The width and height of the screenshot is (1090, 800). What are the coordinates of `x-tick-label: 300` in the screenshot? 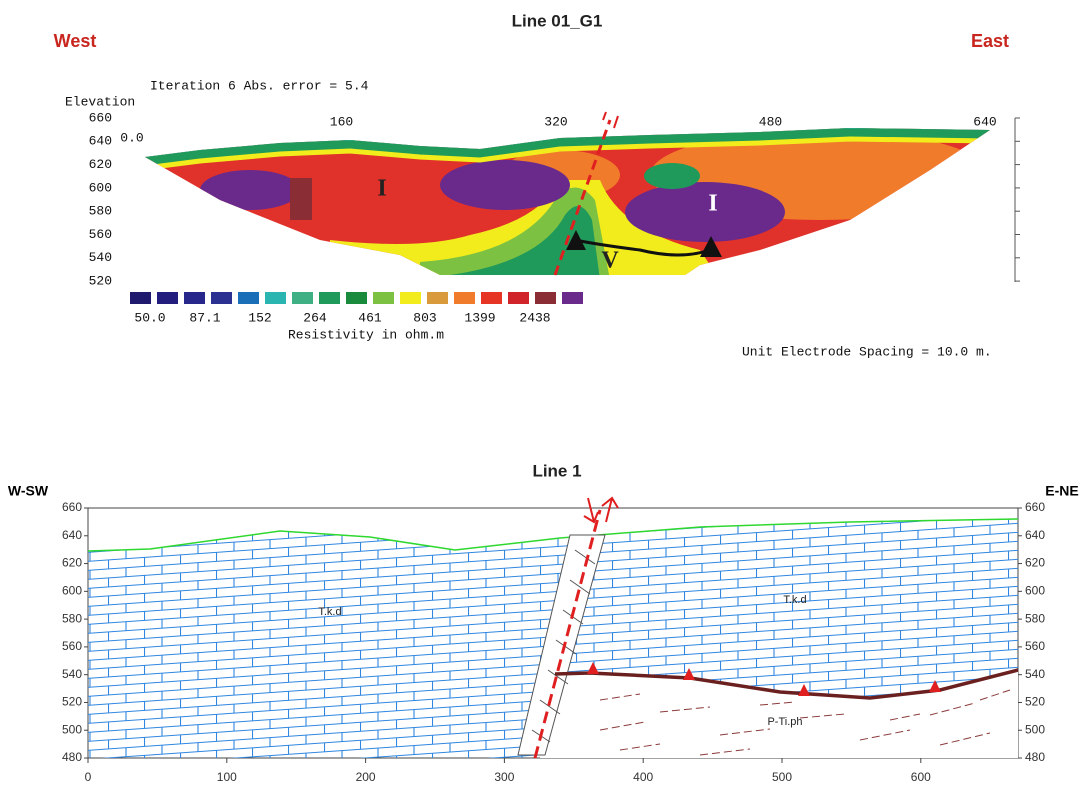 It's located at (504, 777).